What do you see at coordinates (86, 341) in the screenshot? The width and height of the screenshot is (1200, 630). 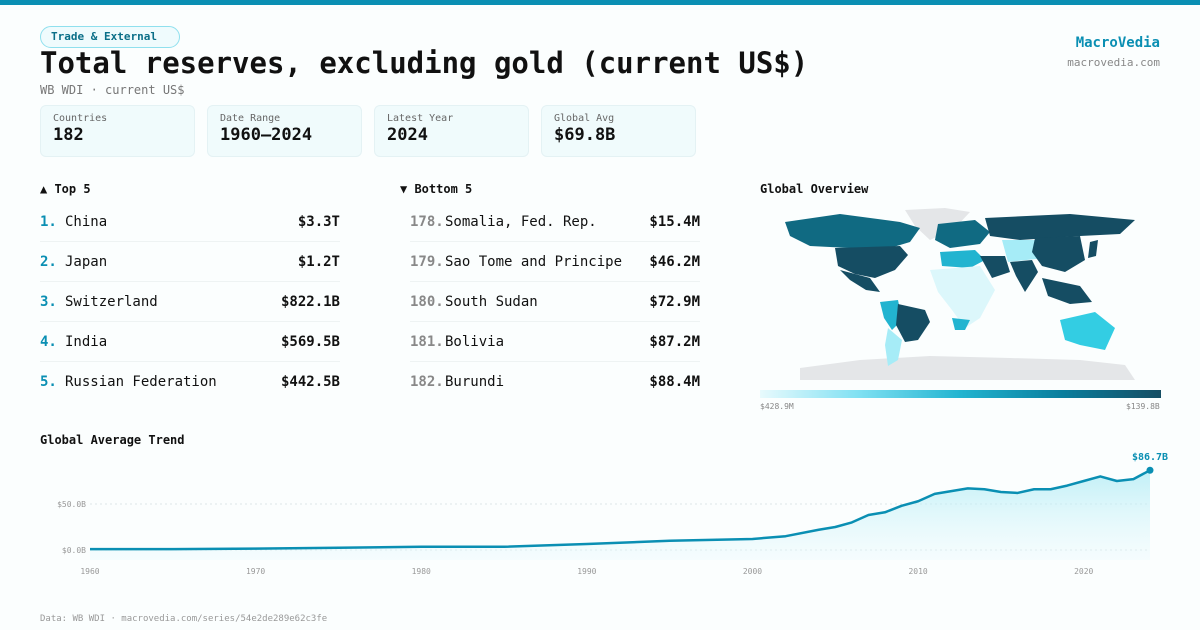 I see `country-name: India` at bounding box center [86, 341].